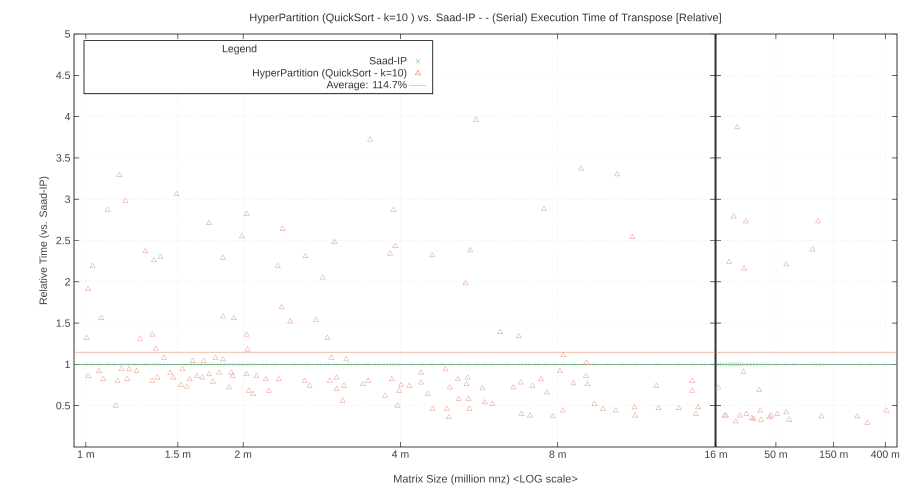 This screenshot has height=496, width=909. Describe the element at coordinates (44, 240) in the screenshot. I see `y-axis-title: Relative Time (vs. Saad-IP)` at that location.